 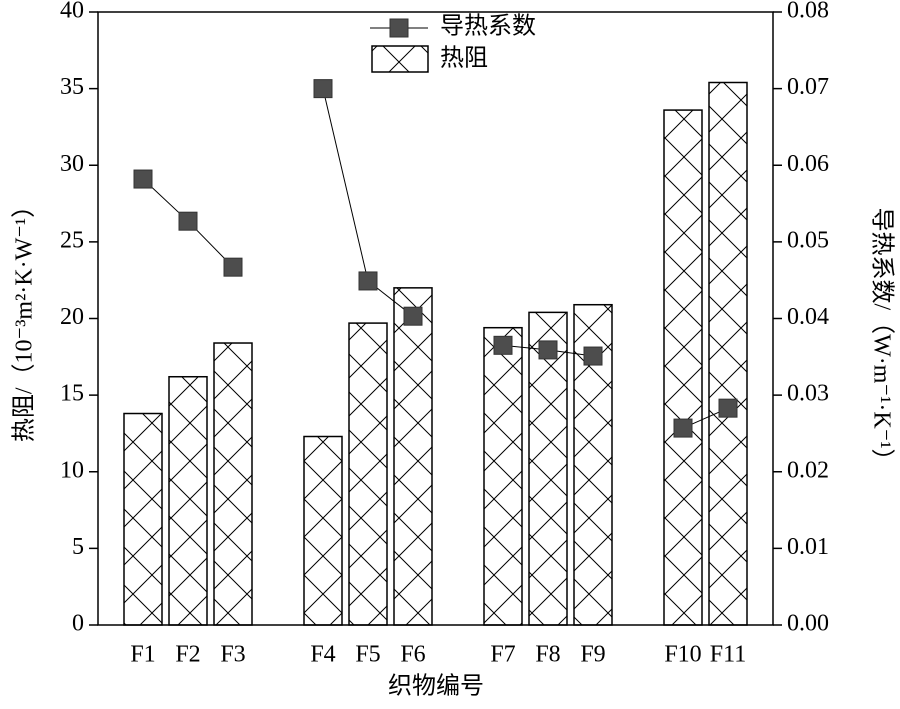 What do you see at coordinates (592, 655) in the screenshot?
I see `x-tick-label: F9` at bounding box center [592, 655].